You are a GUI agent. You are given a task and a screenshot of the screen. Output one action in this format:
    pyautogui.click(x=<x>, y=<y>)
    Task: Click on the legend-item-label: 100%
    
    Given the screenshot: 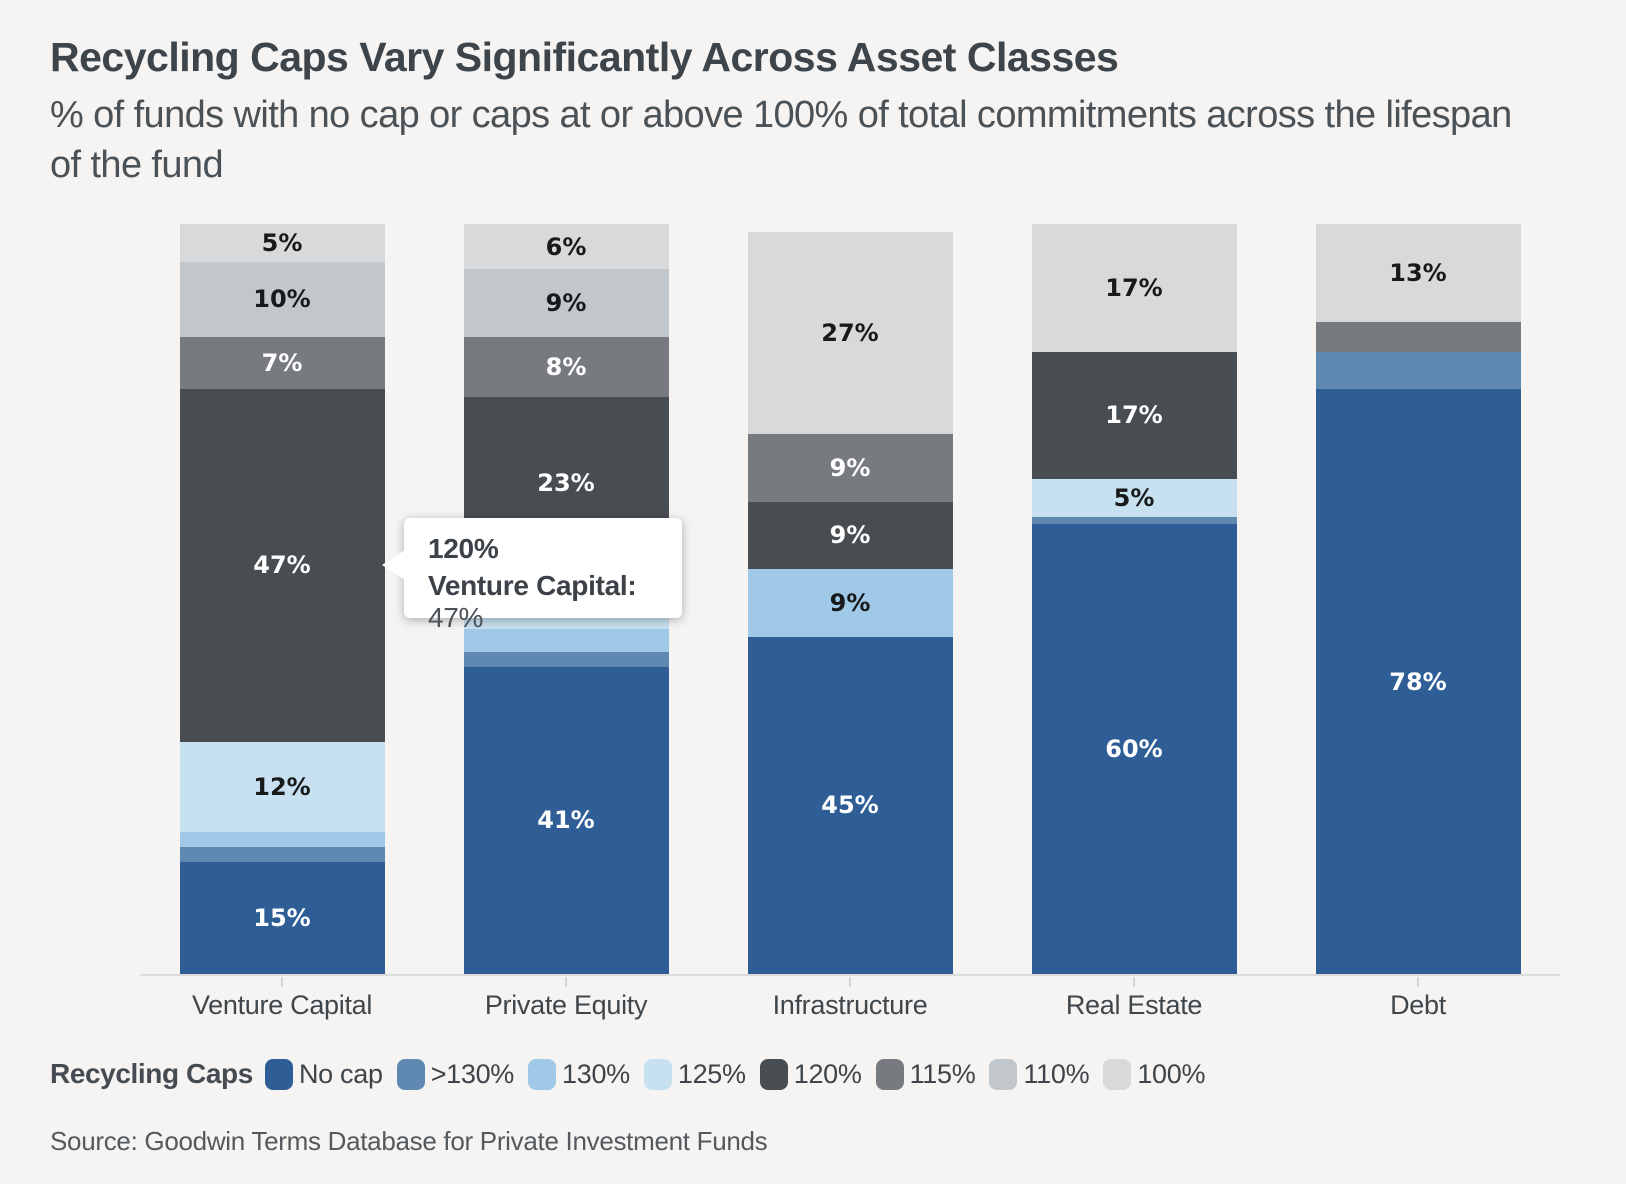 What is the action you would take?
    pyautogui.click(x=1171, y=1073)
    